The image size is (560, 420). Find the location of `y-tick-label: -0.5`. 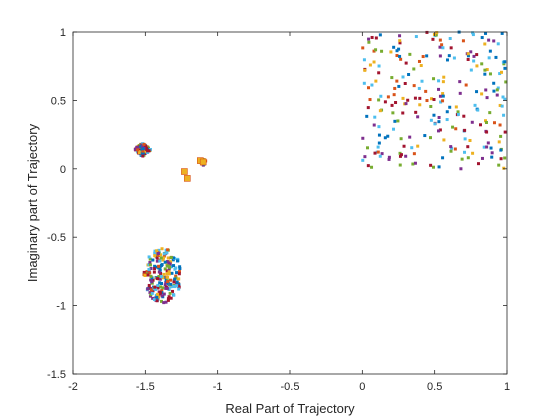

y-tick-label: -0.5 is located at coordinates (56, 238).